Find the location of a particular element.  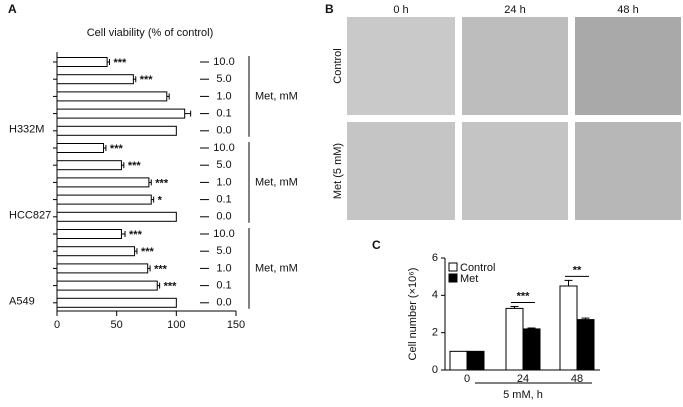

y-axis-label: Cell number (×10⁶) is located at coordinates (413, 314).